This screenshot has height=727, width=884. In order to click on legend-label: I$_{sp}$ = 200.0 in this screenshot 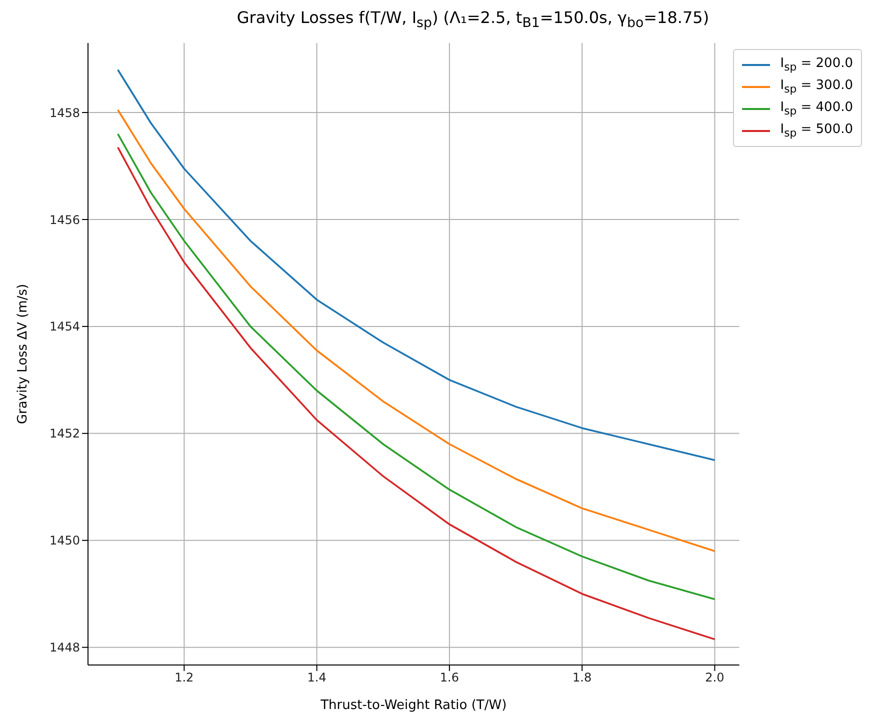, I will do `click(816, 65)`.